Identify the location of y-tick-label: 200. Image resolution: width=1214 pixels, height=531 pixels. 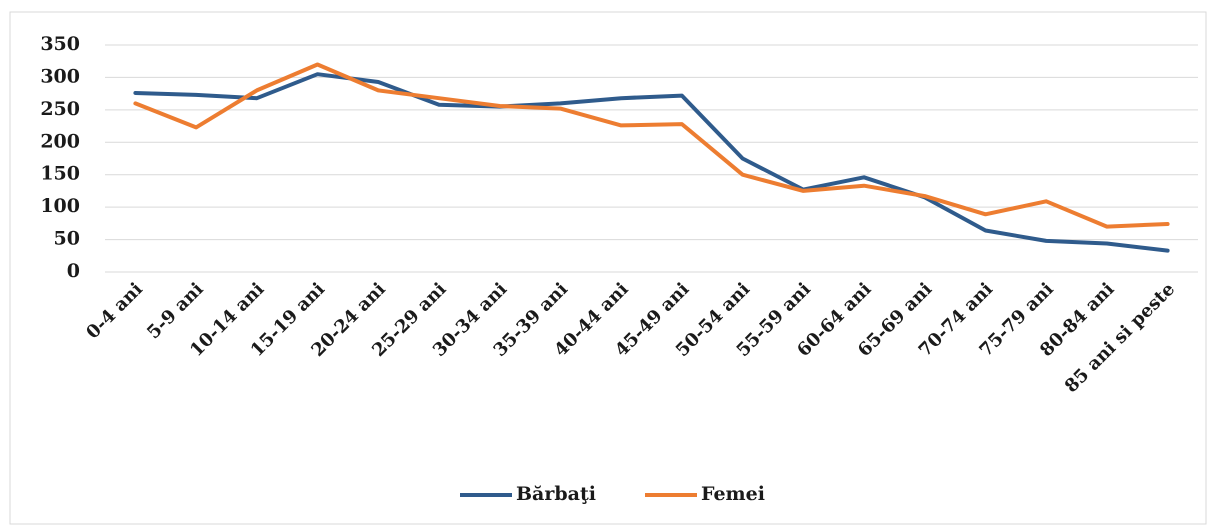
(60, 141).